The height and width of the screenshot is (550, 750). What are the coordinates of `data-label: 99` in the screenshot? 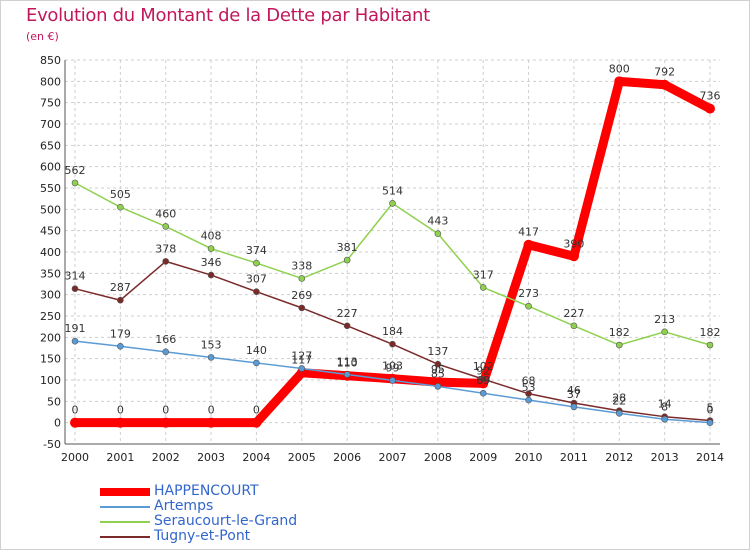 It's located at (393, 367).